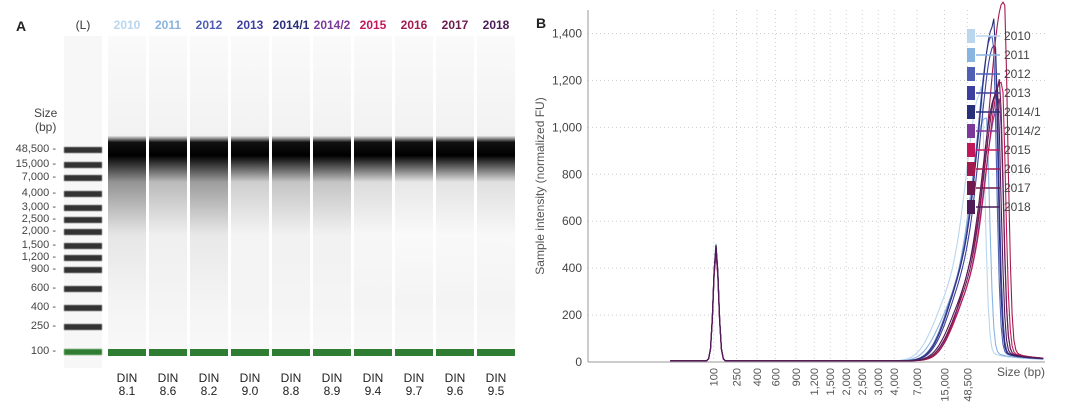 The image size is (1080, 414). What do you see at coordinates (1017, 188) in the screenshot?
I see `legend-label: 2017` at bounding box center [1017, 188].